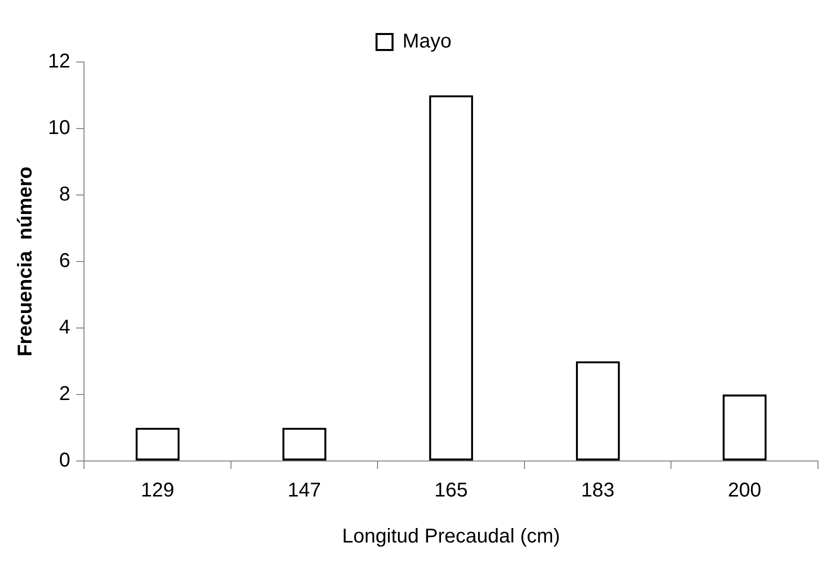 This screenshot has height=563, width=824. Describe the element at coordinates (451, 537) in the screenshot. I see `x-axis-title: Longitud Precaudal (cm)` at that location.